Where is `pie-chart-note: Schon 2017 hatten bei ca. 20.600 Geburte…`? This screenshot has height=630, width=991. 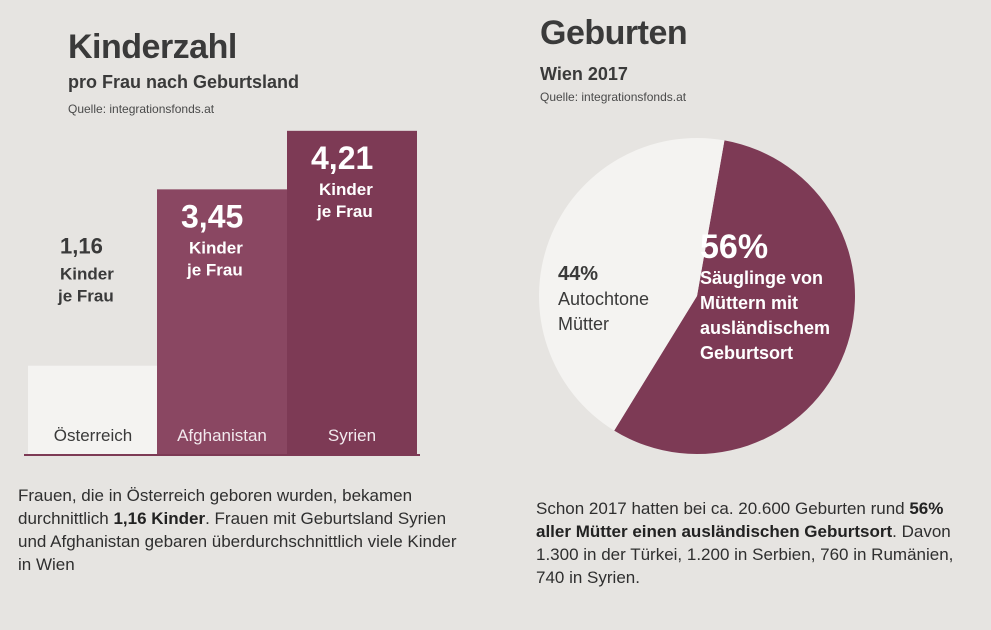 pie-chart-note: Schon 2017 hatten bei ca. 20.600 Geburte… is located at coordinates (756, 543).